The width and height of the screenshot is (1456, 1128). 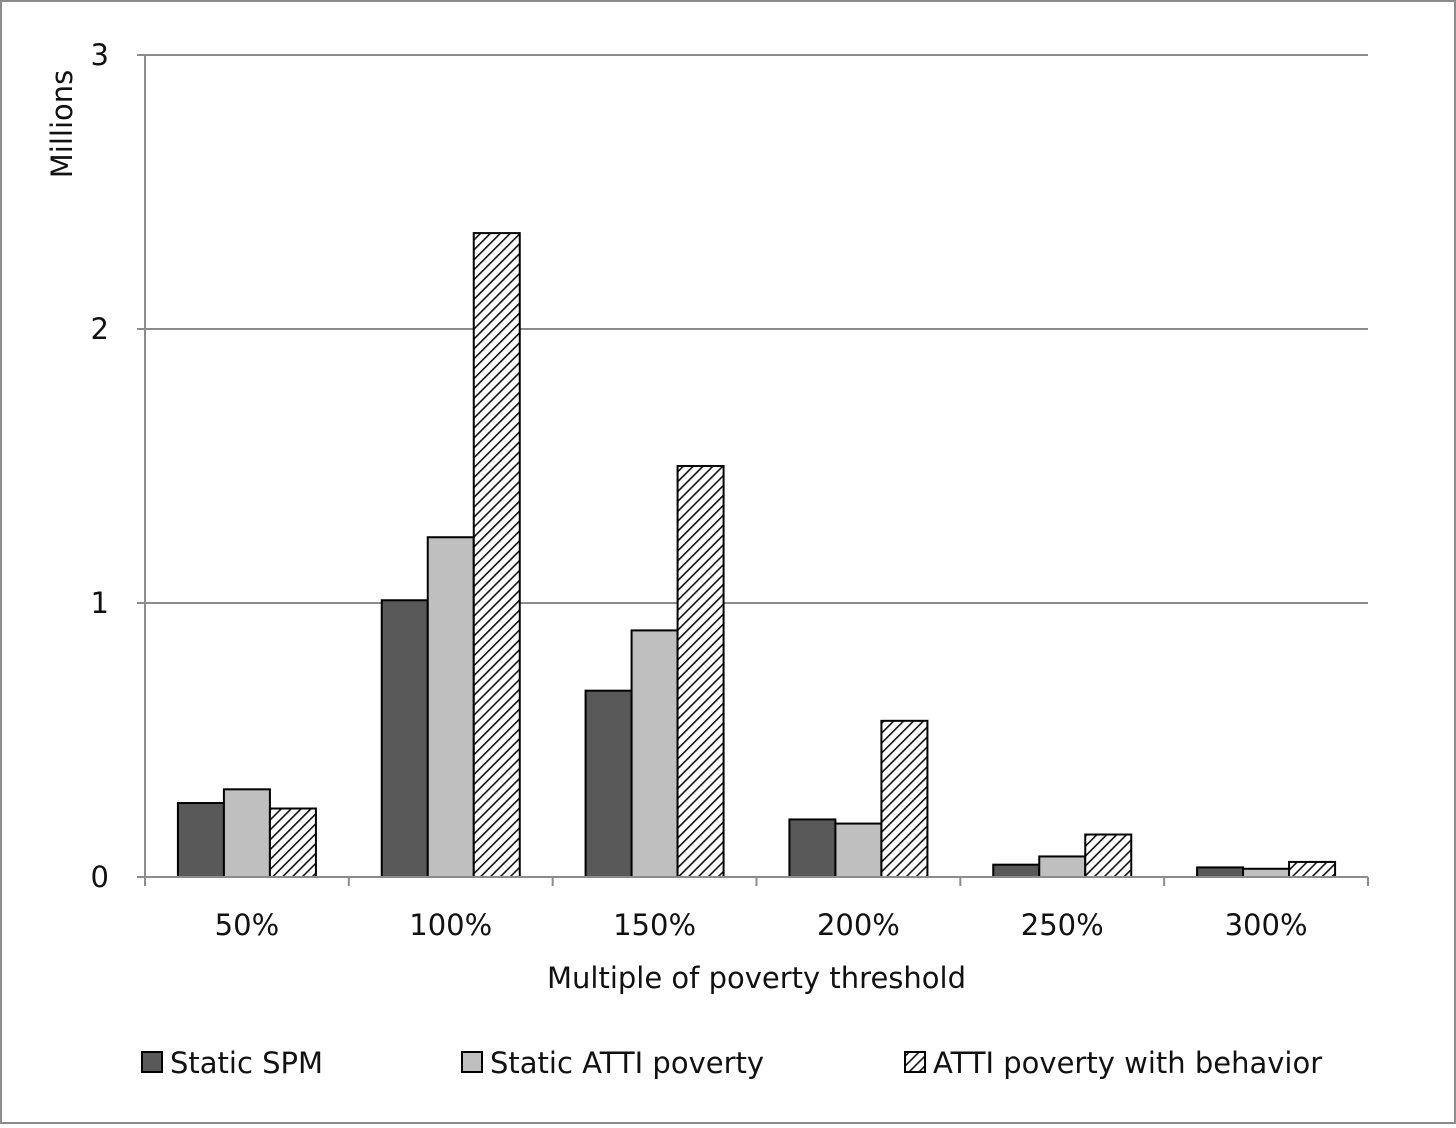 I want to click on y-tick-label: 3, so click(x=100, y=55).